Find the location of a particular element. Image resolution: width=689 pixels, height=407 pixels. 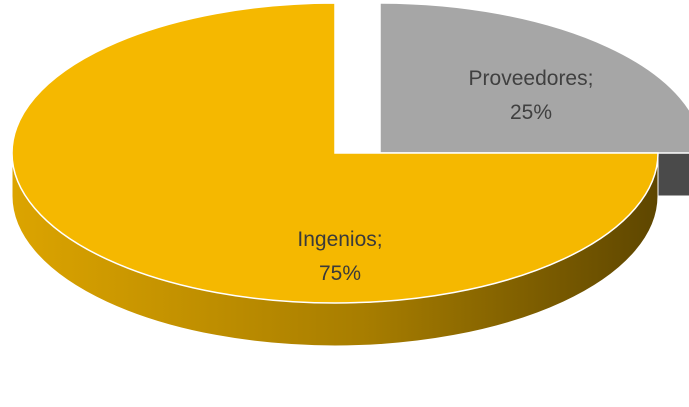

data-label-ingenios-name: Ingenios; is located at coordinates (339, 239).